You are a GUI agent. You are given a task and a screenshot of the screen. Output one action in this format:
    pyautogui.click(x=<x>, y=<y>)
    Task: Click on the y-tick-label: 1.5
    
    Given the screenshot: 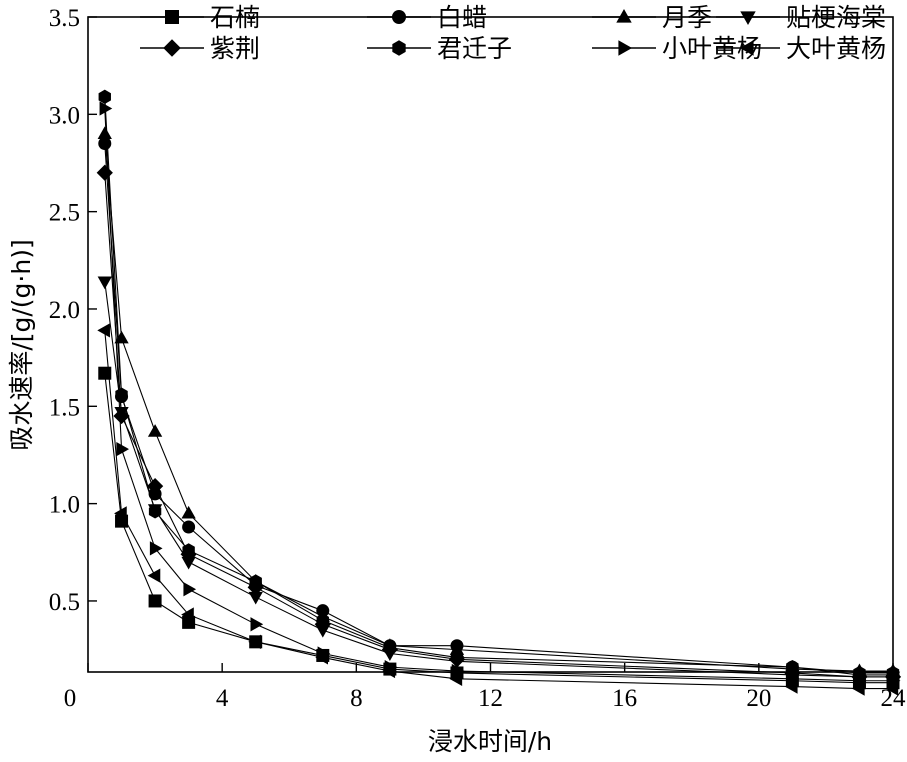 What is the action you would take?
    pyautogui.click(x=64, y=407)
    